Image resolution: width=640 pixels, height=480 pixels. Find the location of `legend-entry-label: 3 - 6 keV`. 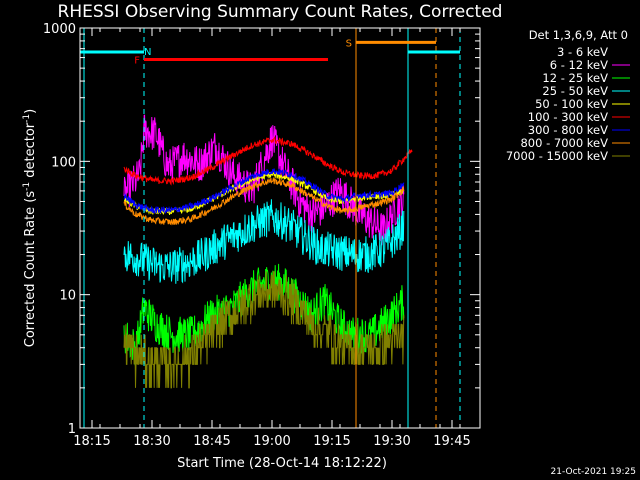

legend-entry-label: 3 - 6 keV is located at coordinates (582, 52).